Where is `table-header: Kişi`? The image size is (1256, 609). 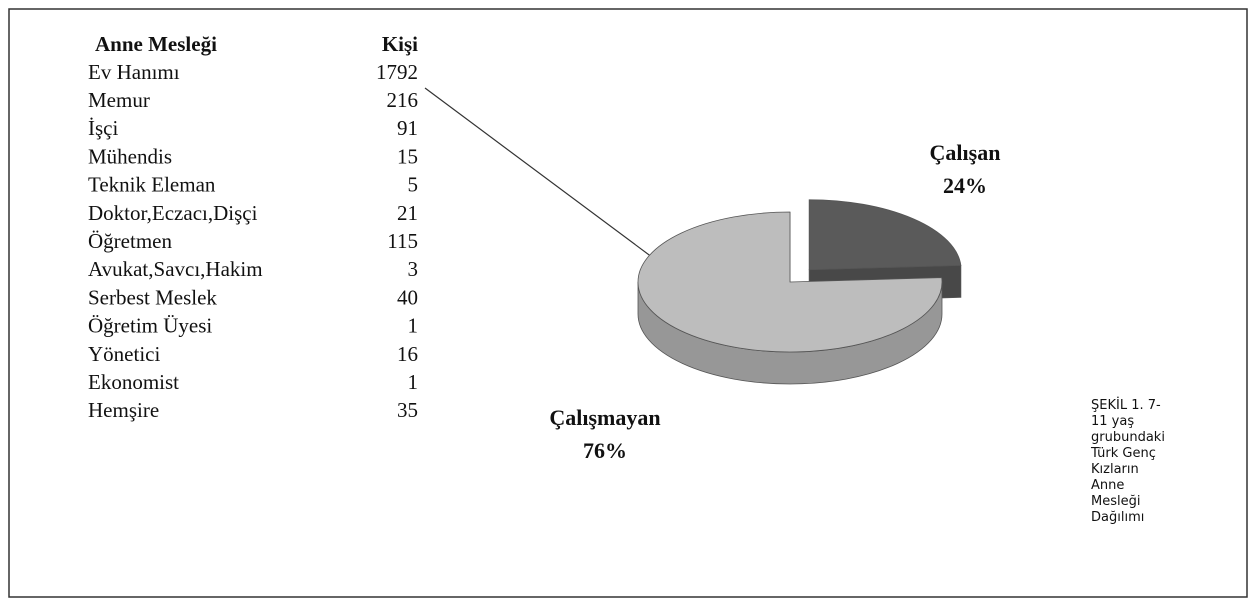 table-header: Kişi is located at coordinates (400, 44).